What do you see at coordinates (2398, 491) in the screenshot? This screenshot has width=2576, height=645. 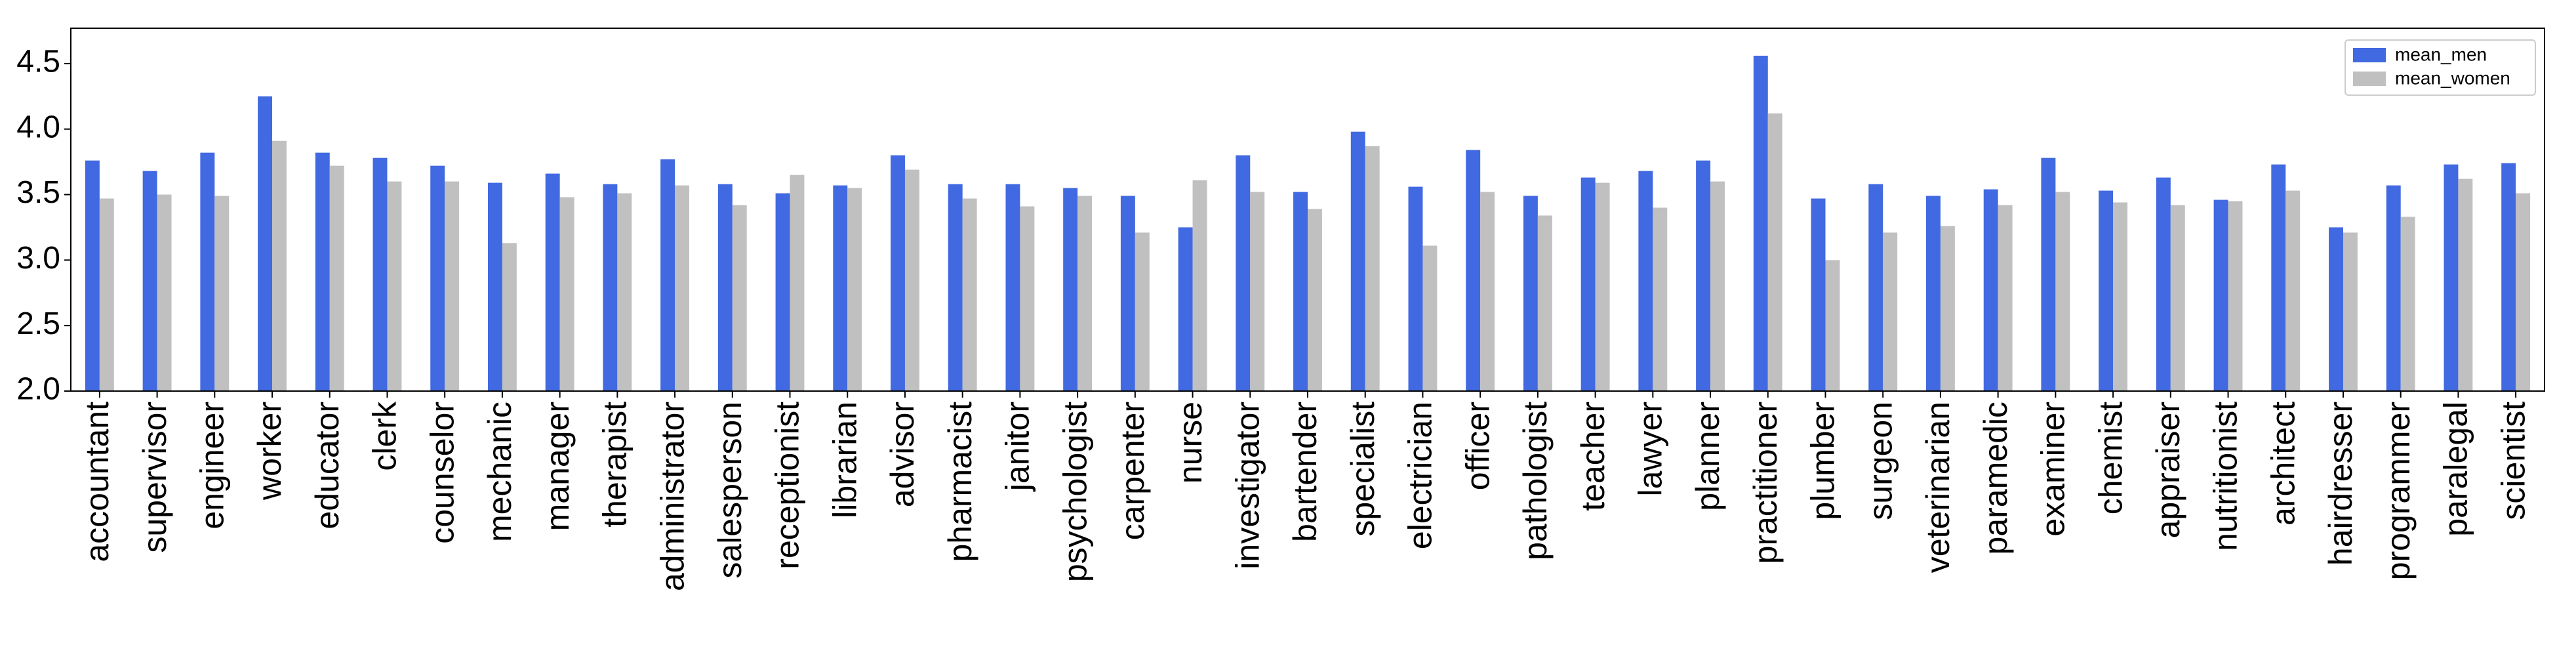 I see `x-tick-label: programmer` at bounding box center [2398, 491].